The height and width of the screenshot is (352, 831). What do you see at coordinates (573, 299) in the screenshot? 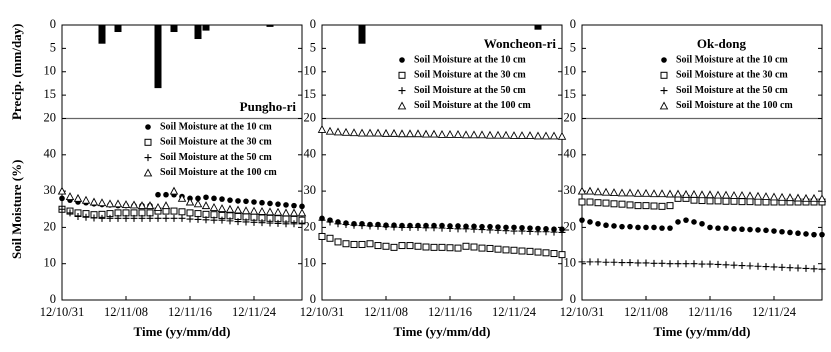
I see `y-tick-label: 0` at bounding box center [573, 299].